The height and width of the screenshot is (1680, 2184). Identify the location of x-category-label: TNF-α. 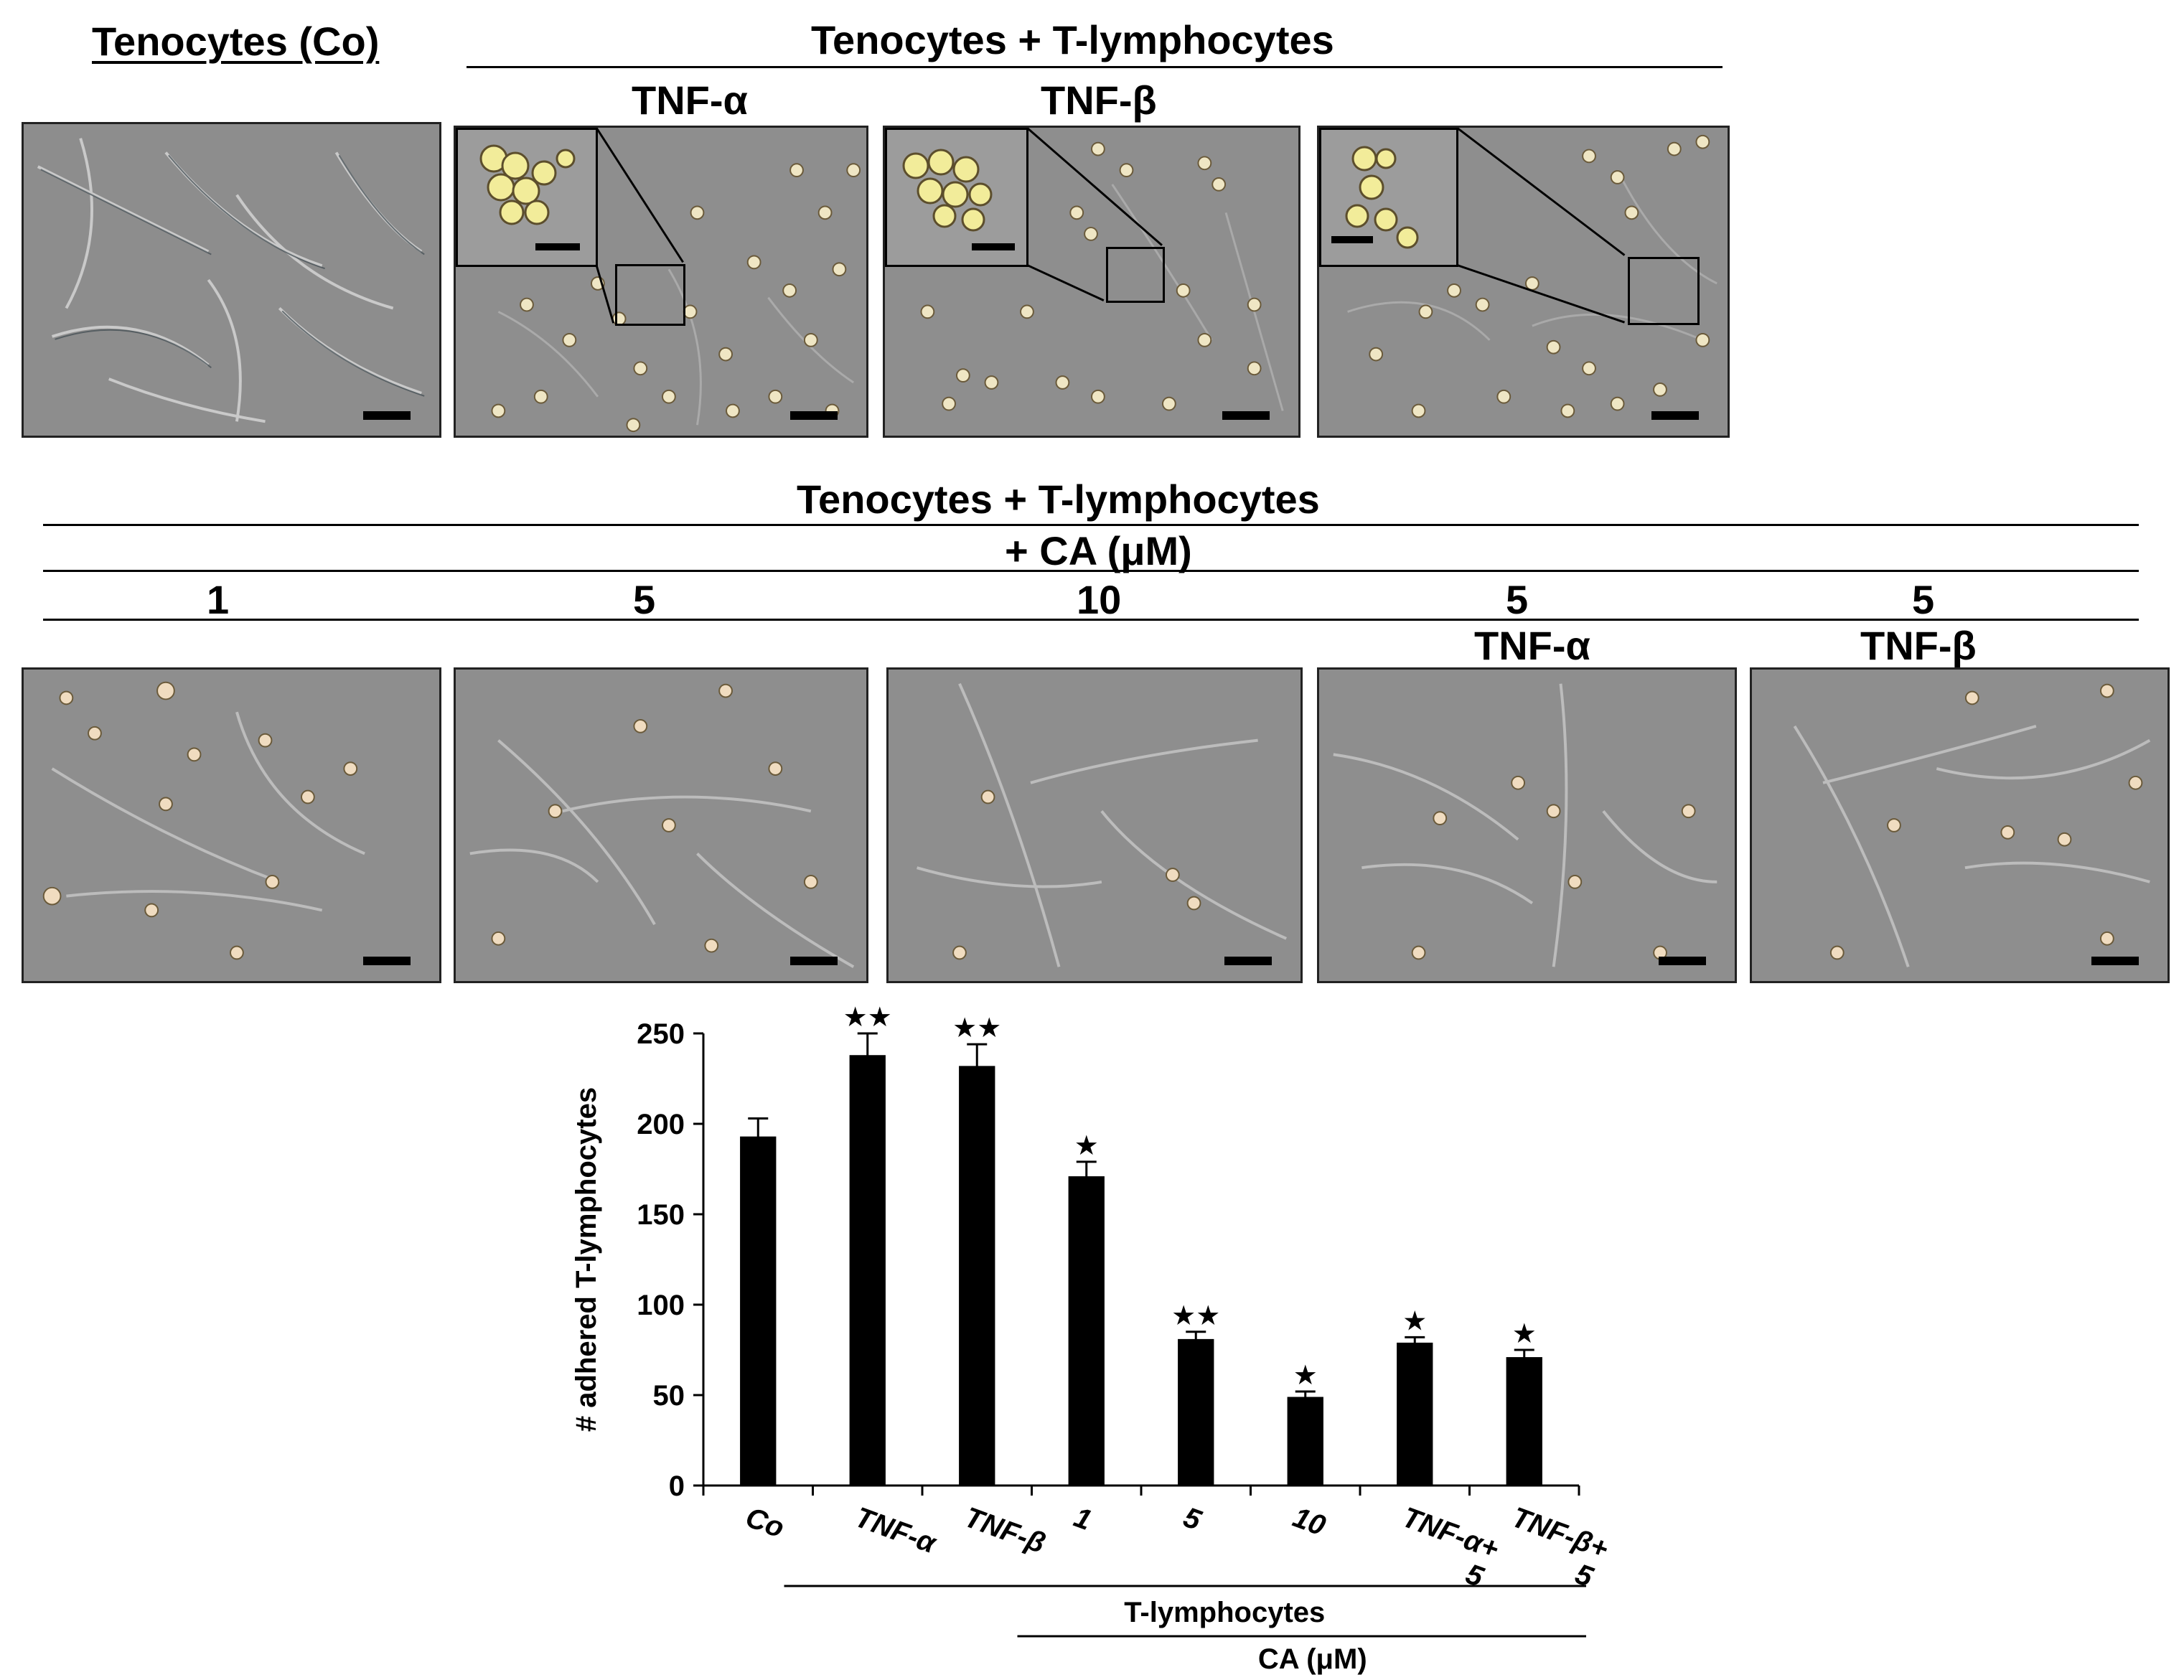
(896, 1530).